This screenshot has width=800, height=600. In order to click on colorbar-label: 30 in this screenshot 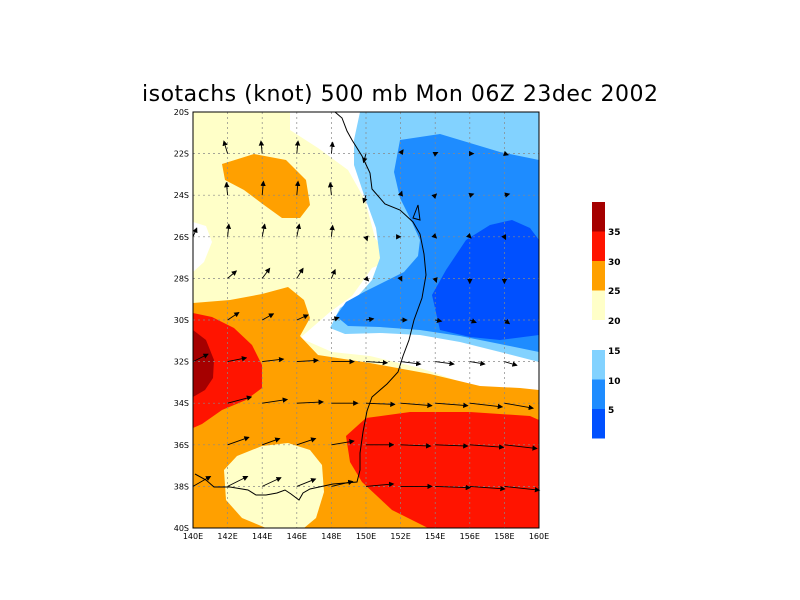, I will do `click(614, 263)`.